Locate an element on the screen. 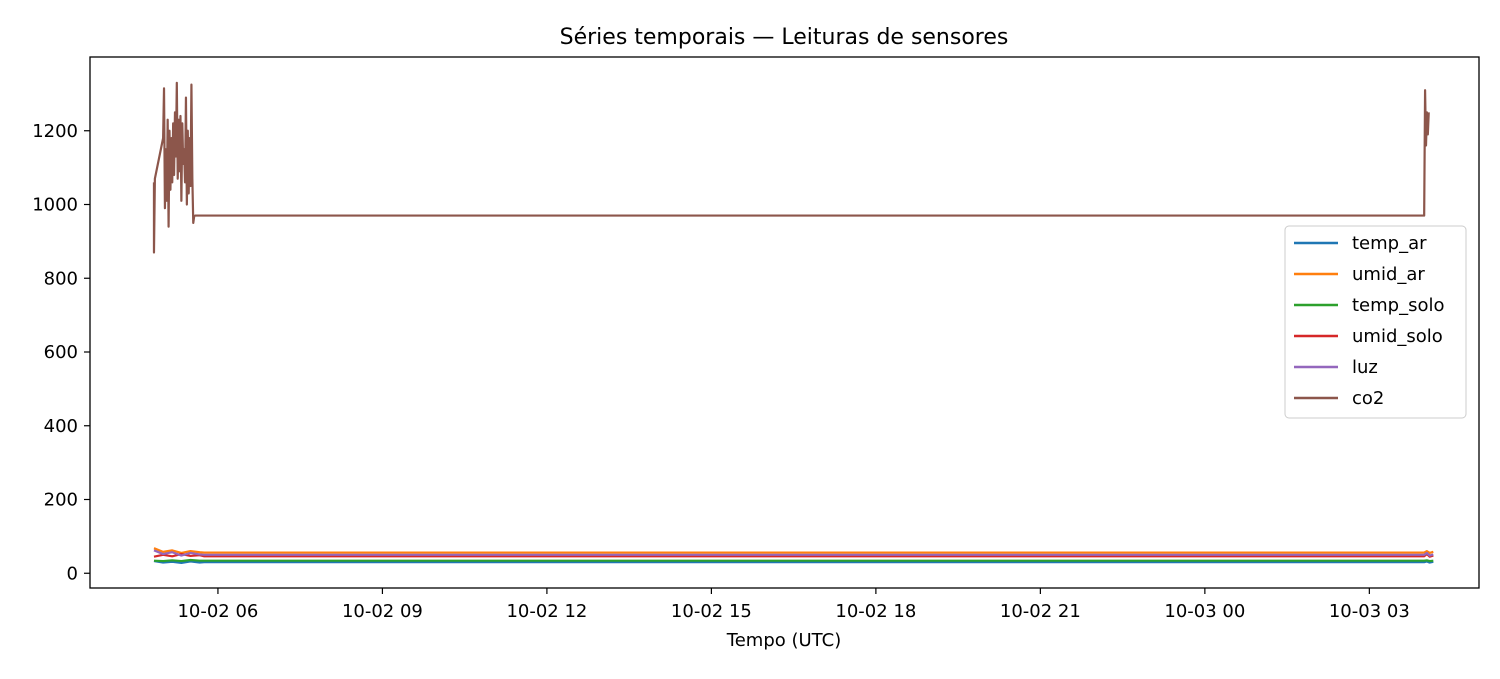  y-tick-label: 1000 is located at coordinates (55, 205).